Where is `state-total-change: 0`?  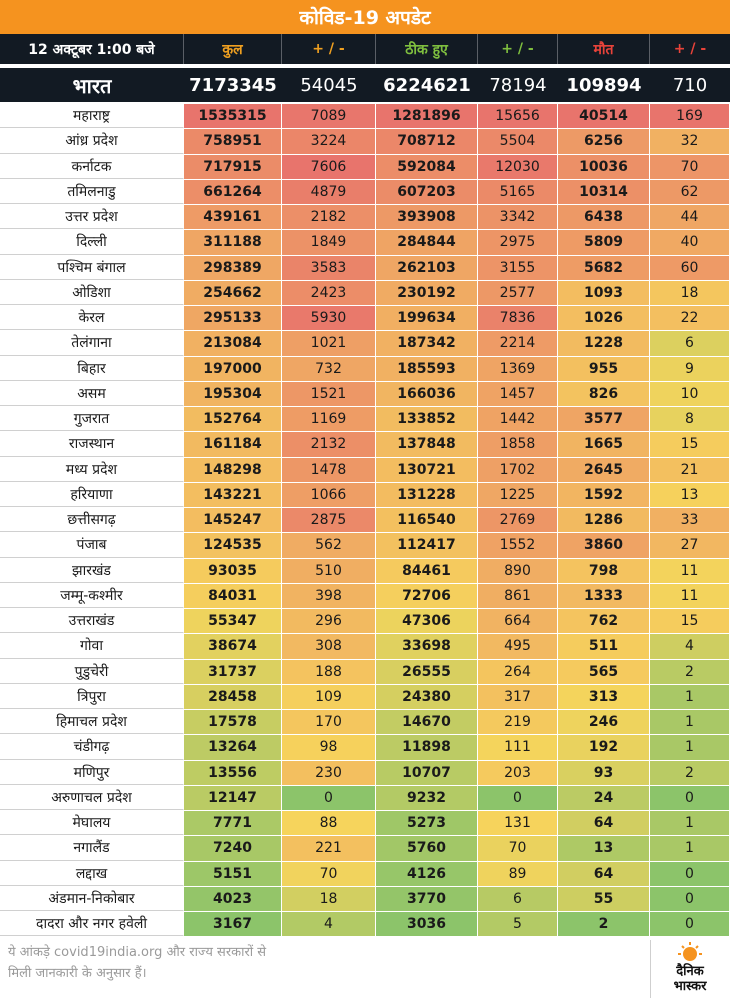 state-total-change: 0 is located at coordinates (329, 797).